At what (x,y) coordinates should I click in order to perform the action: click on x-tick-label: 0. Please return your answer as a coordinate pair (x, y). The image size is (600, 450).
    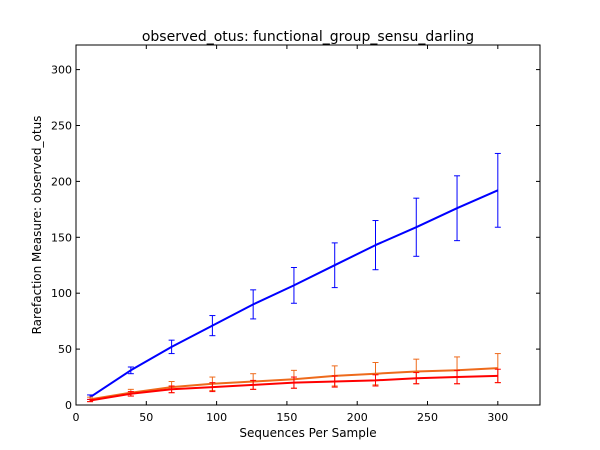
    Looking at the image, I should click on (76, 417).